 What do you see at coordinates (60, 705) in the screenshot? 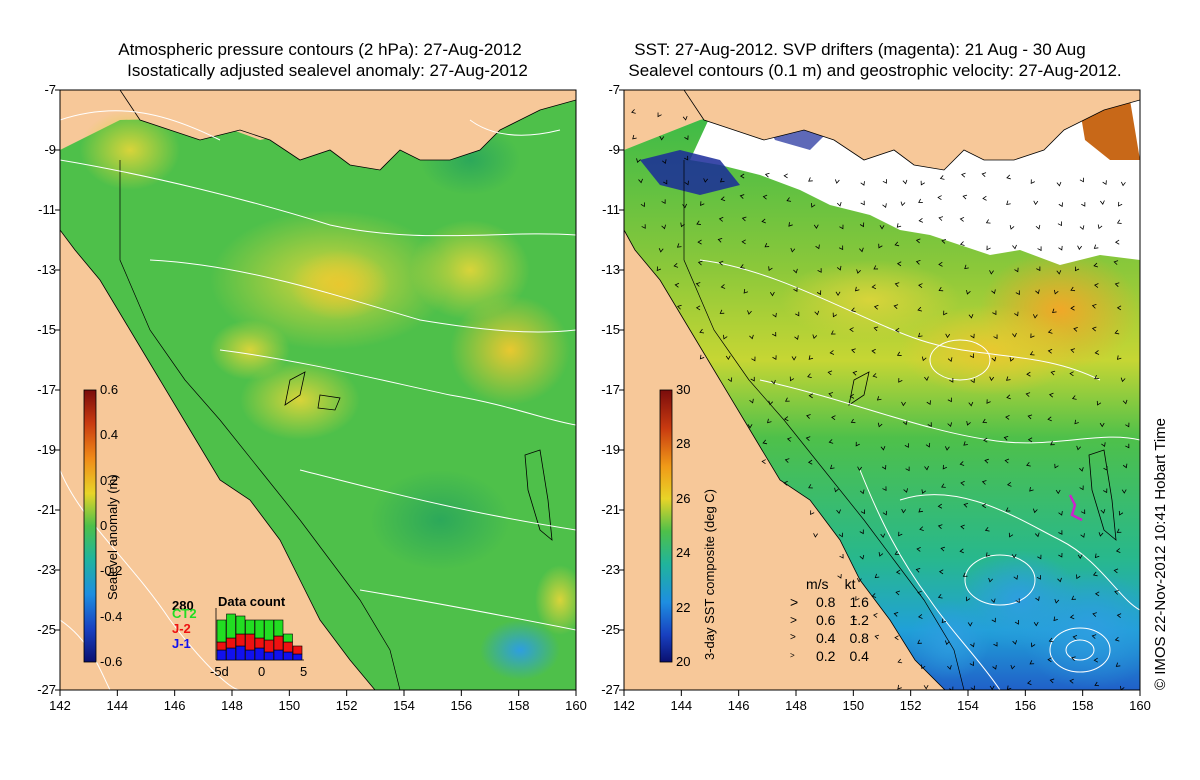
I see `lon-tick-label: 142` at bounding box center [60, 705].